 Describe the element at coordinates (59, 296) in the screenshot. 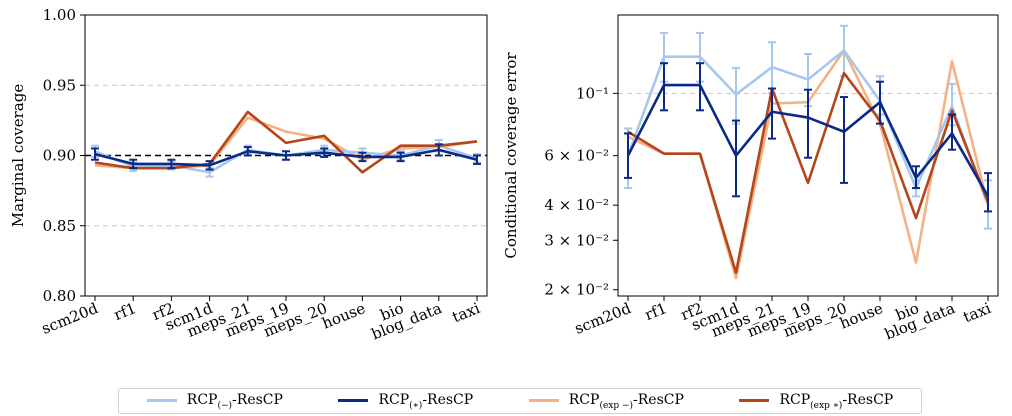

I see `left-ytick-label: 0.80` at that location.